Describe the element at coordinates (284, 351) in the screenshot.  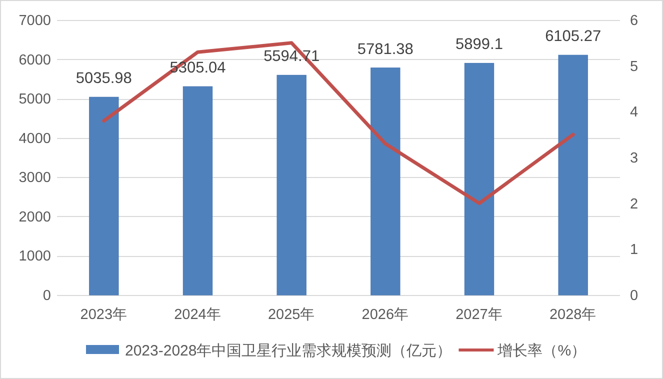
I see `legend-label: 2023-2028年中国卫星行业需求规模预测（亿元）` at that location.